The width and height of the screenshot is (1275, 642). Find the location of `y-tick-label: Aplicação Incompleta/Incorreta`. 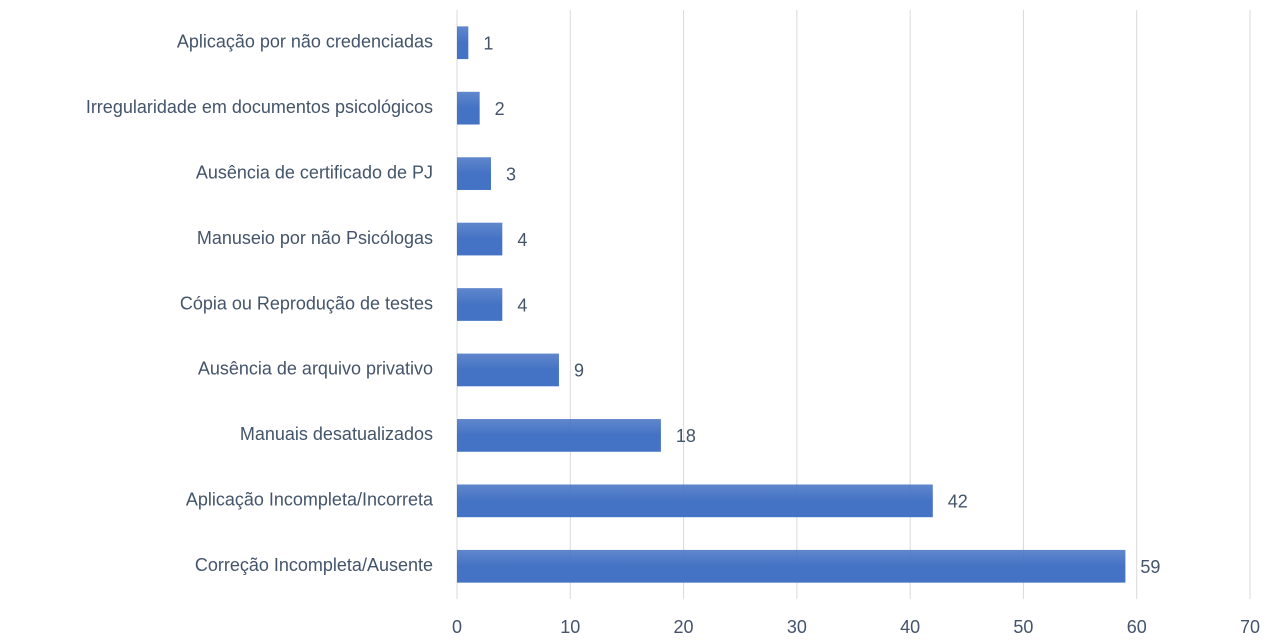

y-tick-label: Aplicação Incompleta/Incorreta is located at coordinates (310, 500).